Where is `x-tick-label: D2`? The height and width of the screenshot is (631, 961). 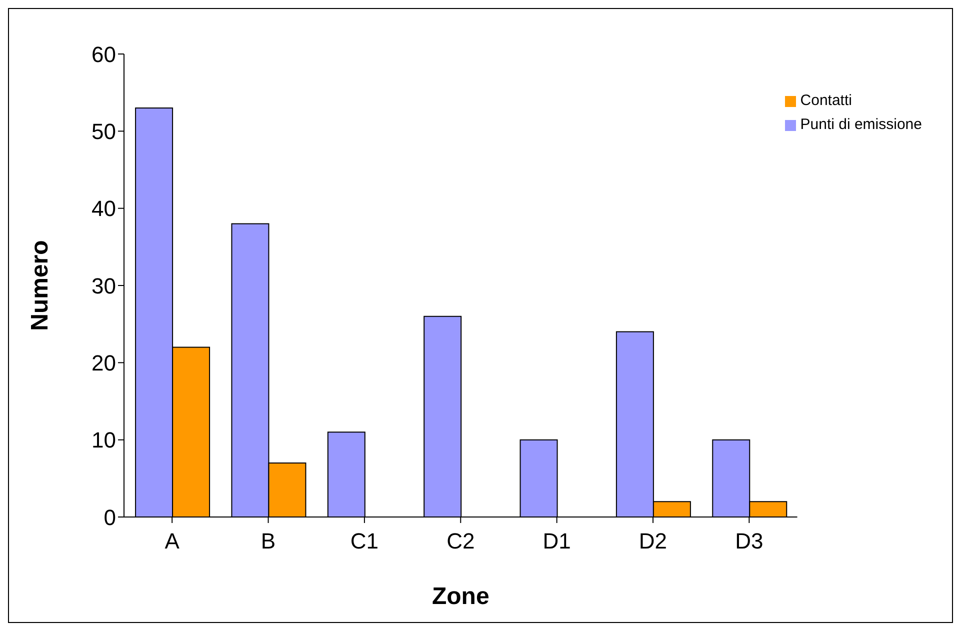
x-tick-label: D2 is located at coordinates (653, 541).